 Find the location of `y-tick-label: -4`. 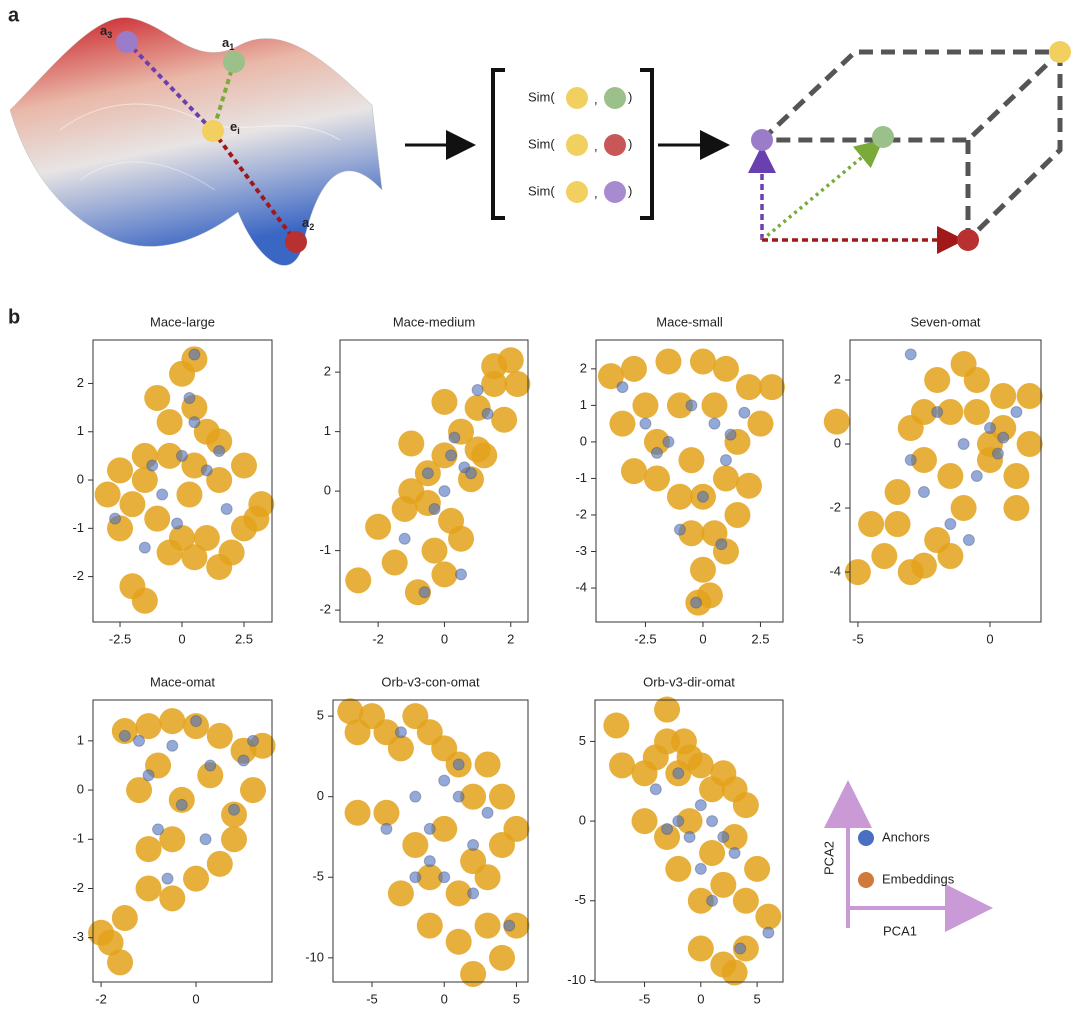

y-tick-label: -4 is located at coordinates (581, 586).